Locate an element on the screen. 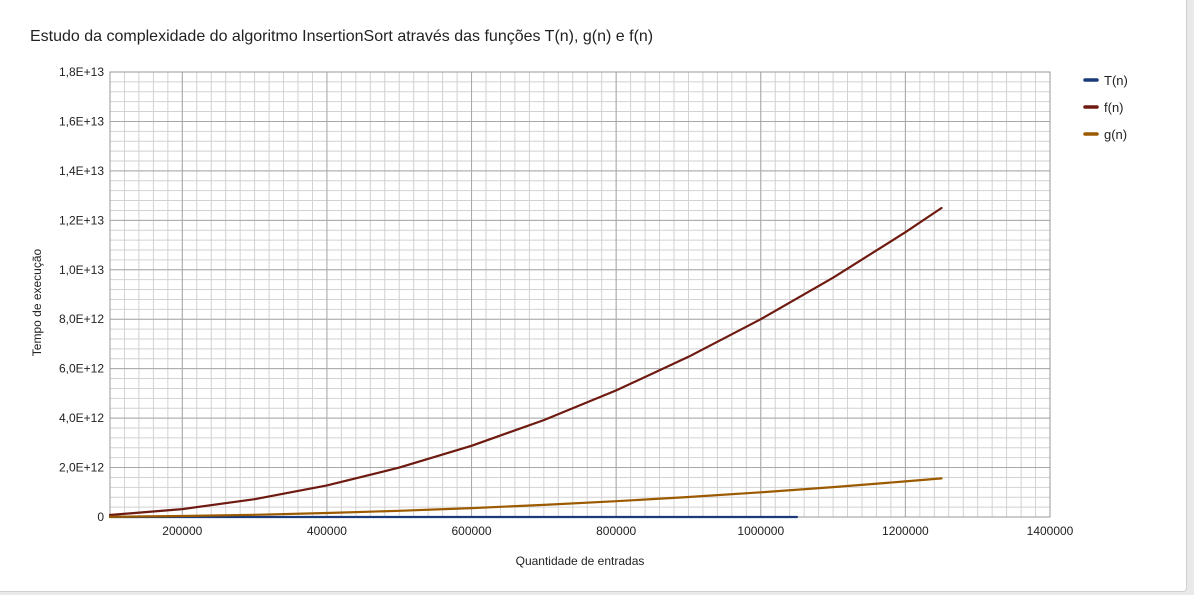 This screenshot has height=595, width=1194. legend-label: f(n) is located at coordinates (1114, 107).